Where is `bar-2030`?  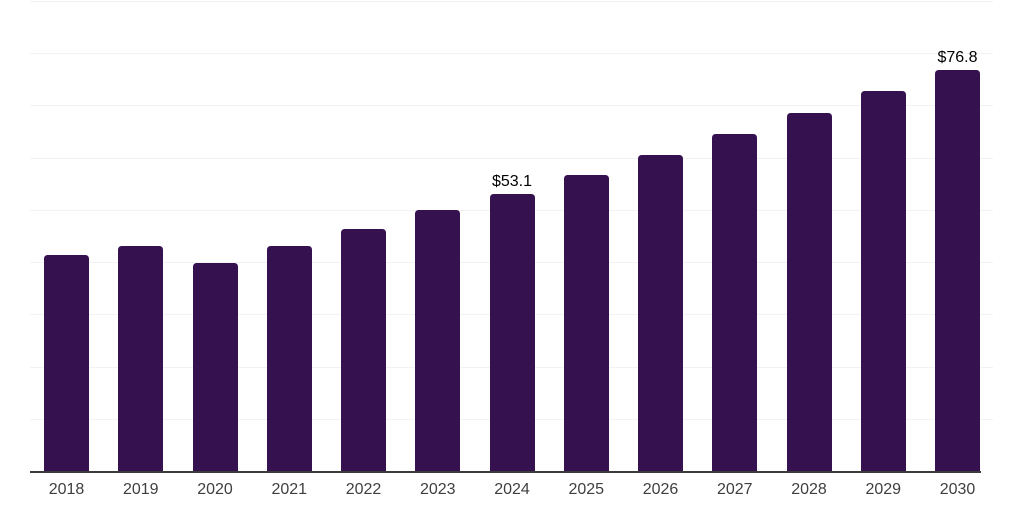 bar-2030 is located at coordinates (957, 270).